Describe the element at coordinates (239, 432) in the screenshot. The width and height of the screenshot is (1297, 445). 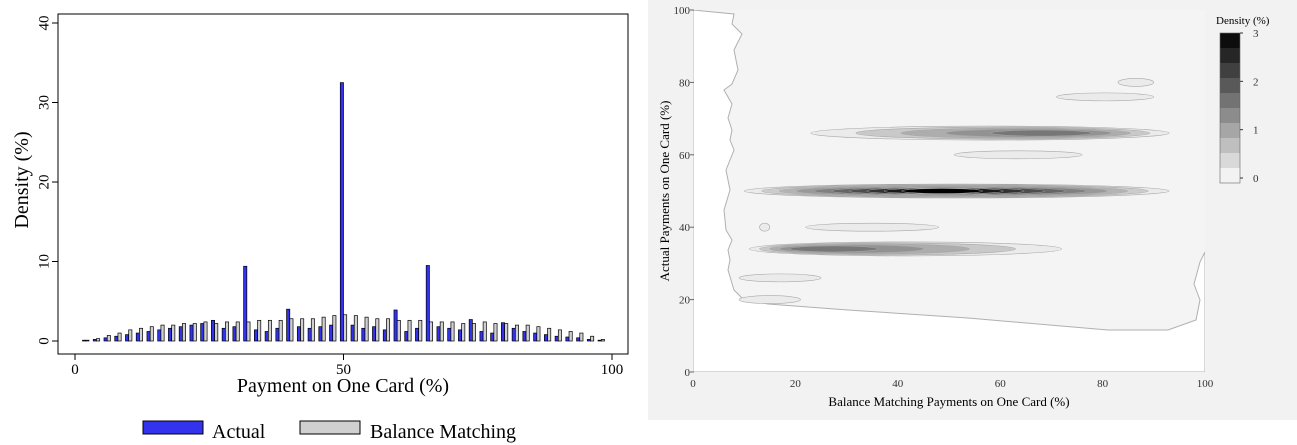
I see `legend-label-actual: Actual` at that location.